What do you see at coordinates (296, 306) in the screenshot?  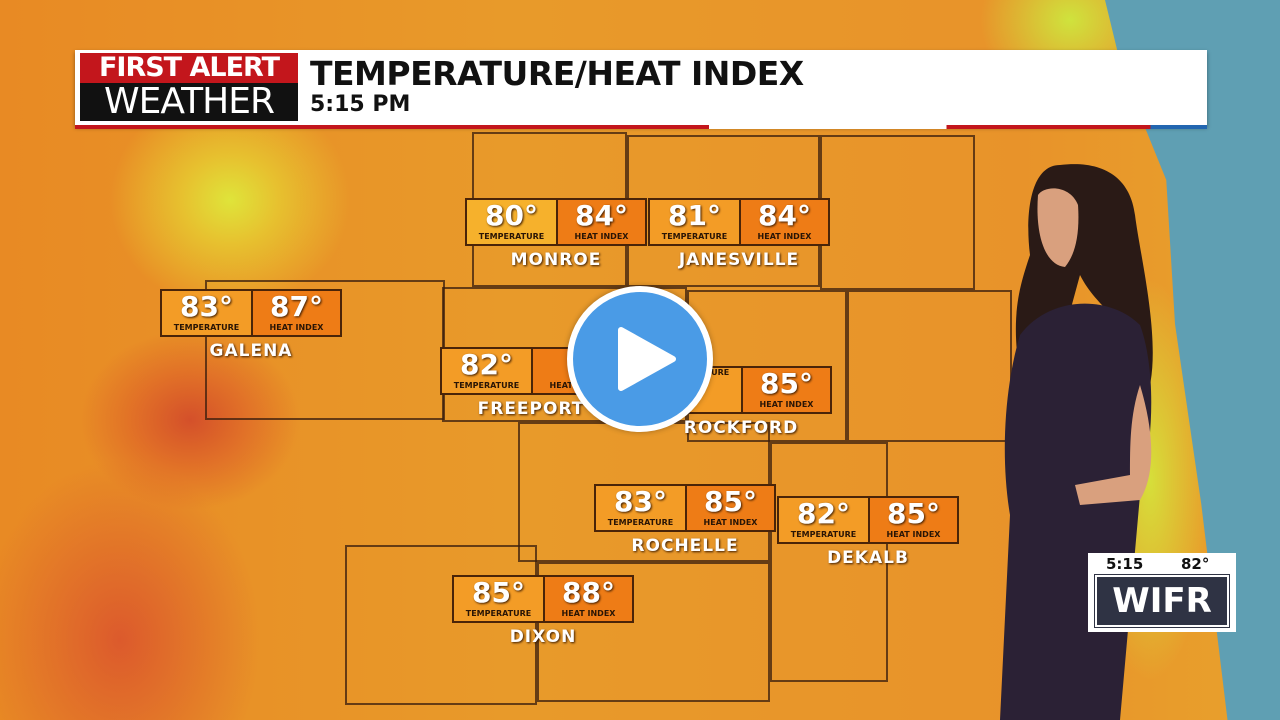 I see `heat-index-value: 87°` at bounding box center [296, 306].